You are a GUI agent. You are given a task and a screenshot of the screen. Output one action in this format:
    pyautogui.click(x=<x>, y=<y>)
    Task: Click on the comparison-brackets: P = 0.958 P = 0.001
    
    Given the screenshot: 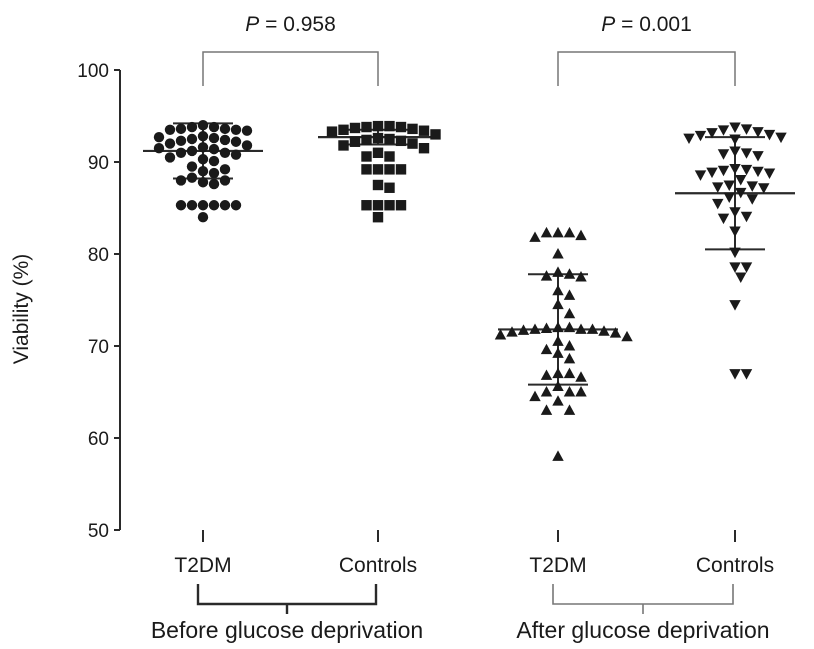 What is the action you would take?
    pyautogui.click(x=469, y=49)
    